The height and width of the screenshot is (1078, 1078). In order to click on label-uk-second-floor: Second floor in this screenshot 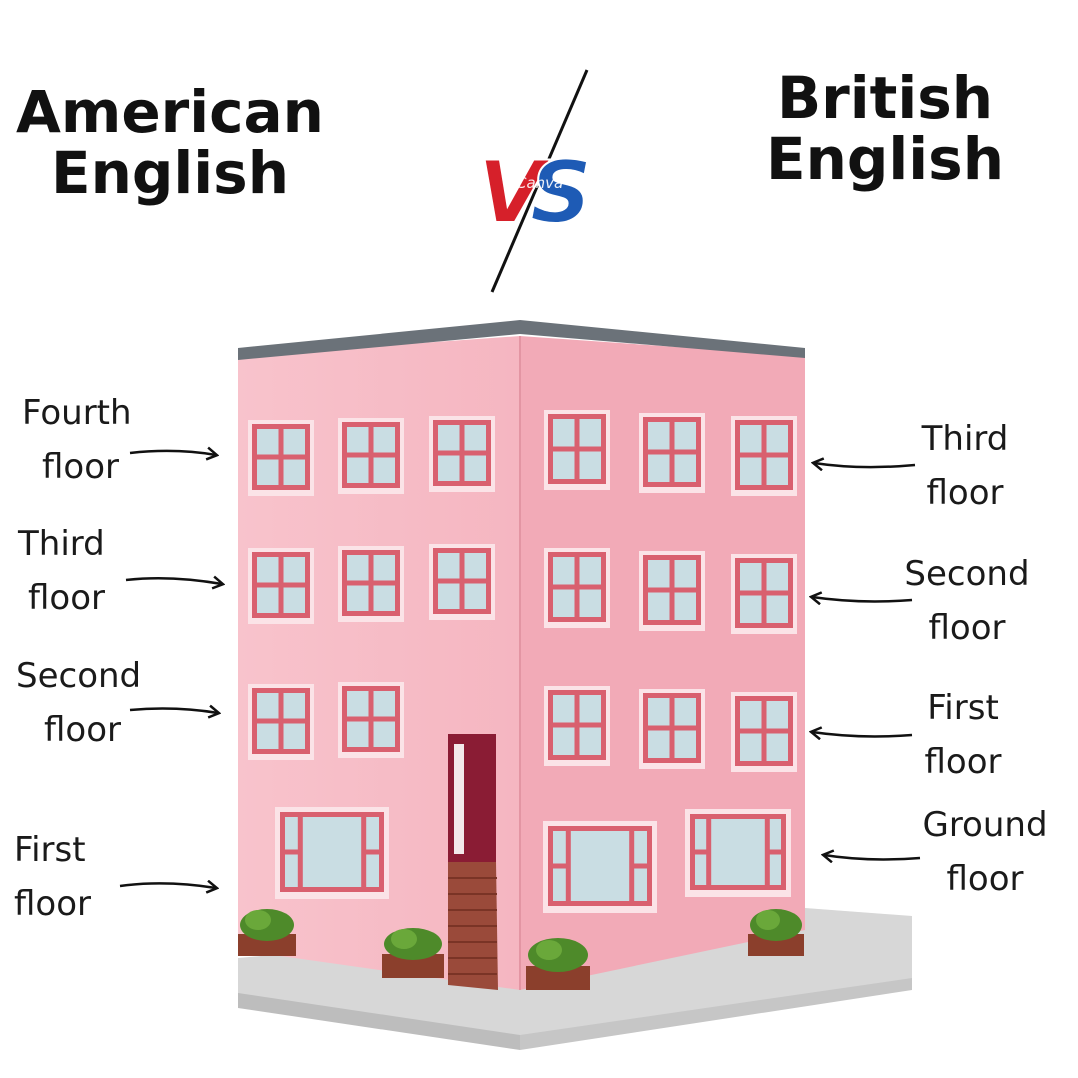, I will do `click(967, 601)`.